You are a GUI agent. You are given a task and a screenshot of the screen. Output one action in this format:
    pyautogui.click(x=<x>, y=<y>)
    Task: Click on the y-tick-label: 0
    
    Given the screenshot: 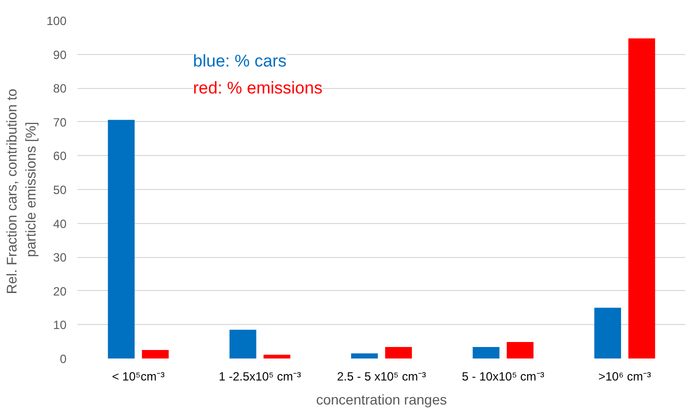 What is the action you would take?
    pyautogui.click(x=63, y=359)
    